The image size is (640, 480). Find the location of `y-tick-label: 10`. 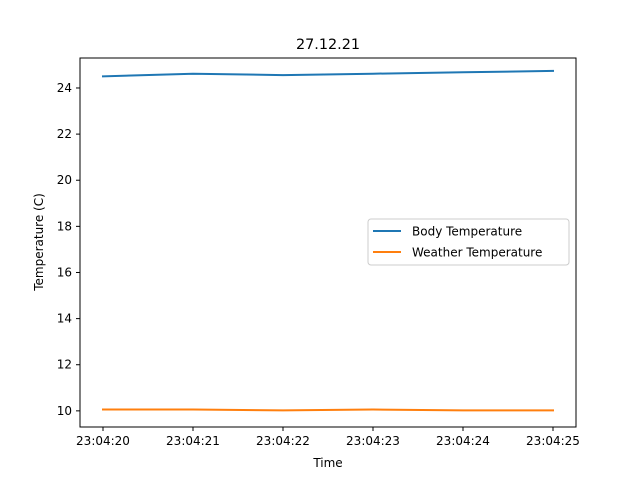

y-tick-label: 10 is located at coordinates (64, 411).